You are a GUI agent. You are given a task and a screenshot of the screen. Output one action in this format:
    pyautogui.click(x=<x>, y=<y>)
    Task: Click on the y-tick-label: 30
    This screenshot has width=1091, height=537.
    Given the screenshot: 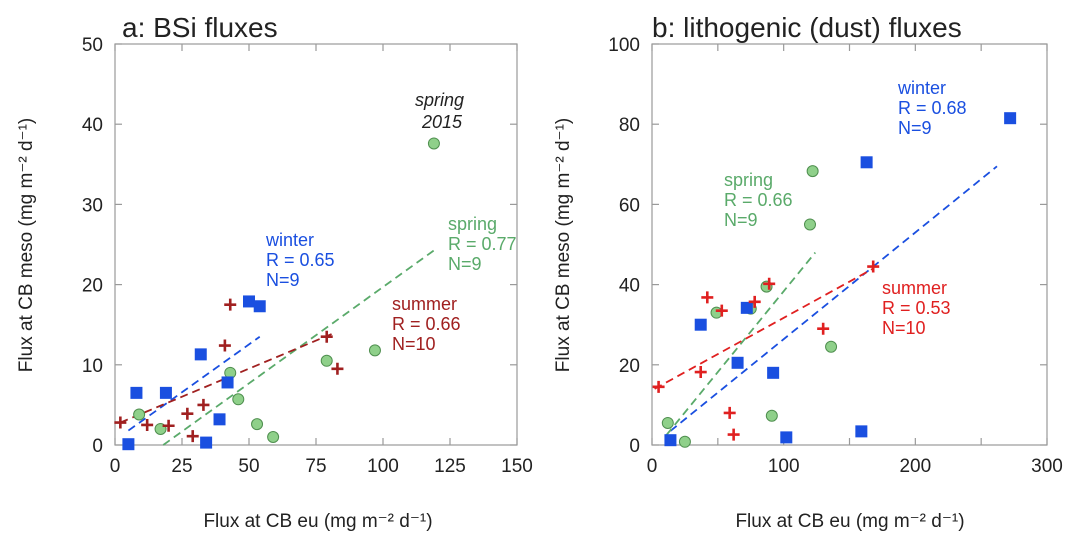 What is the action you would take?
    pyautogui.click(x=92, y=205)
    